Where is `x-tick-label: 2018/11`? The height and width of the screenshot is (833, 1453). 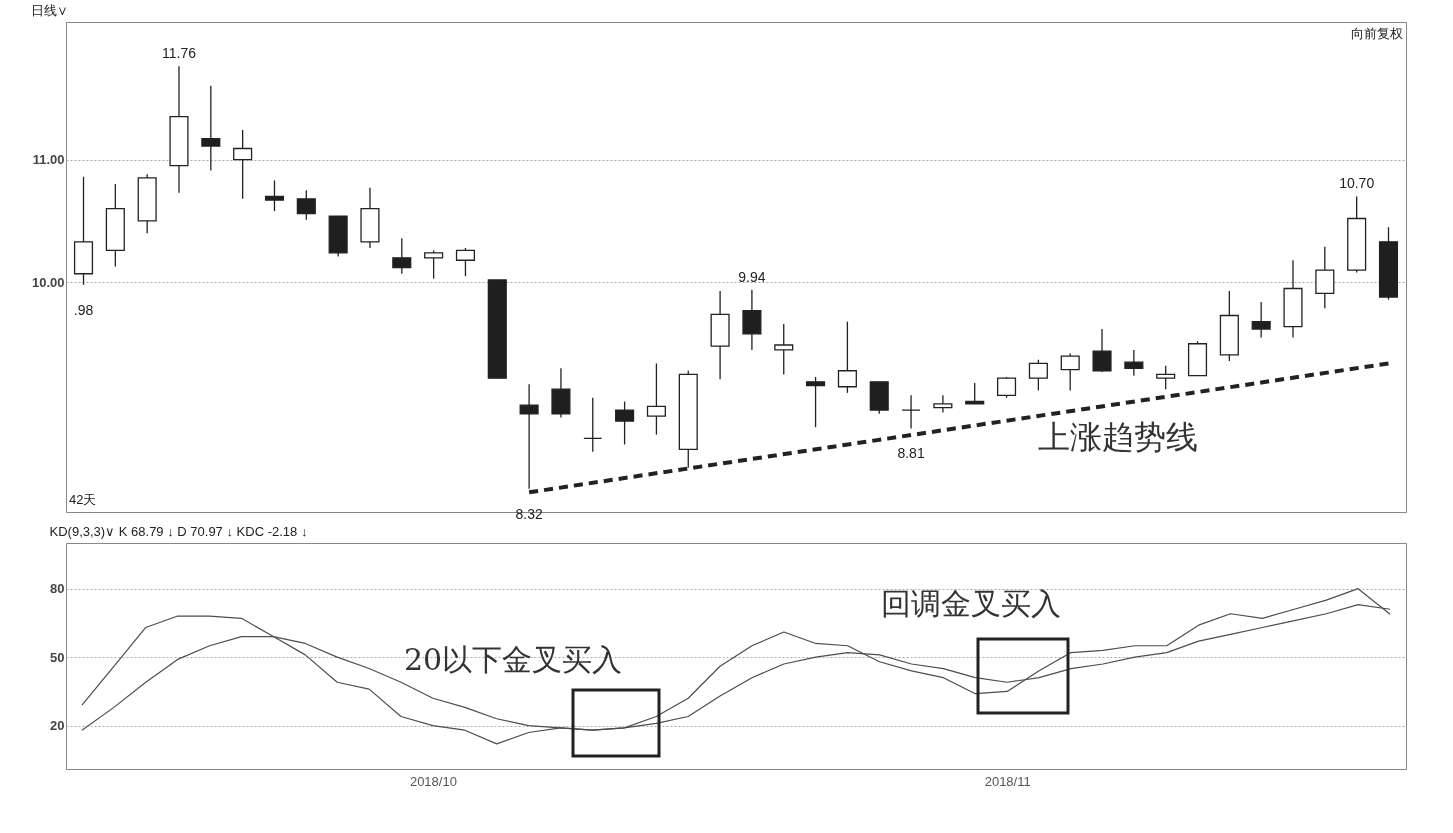 x-tick-label: 2018/11 is located at coordinates (1007, 781).